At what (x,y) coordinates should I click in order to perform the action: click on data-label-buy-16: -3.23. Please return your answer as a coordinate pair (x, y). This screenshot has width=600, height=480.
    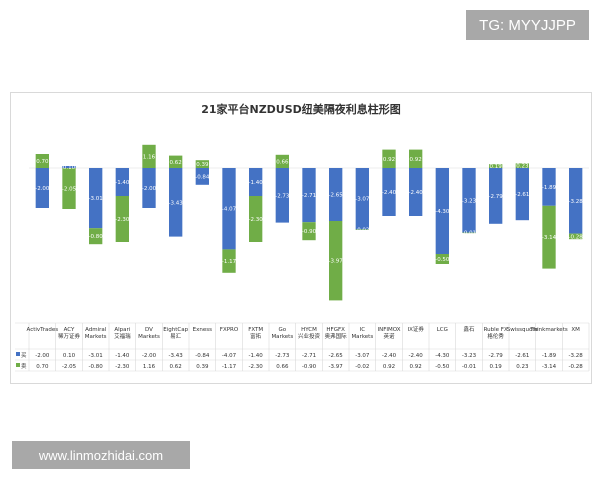
    Looking at the image, I should click on (469, 201).